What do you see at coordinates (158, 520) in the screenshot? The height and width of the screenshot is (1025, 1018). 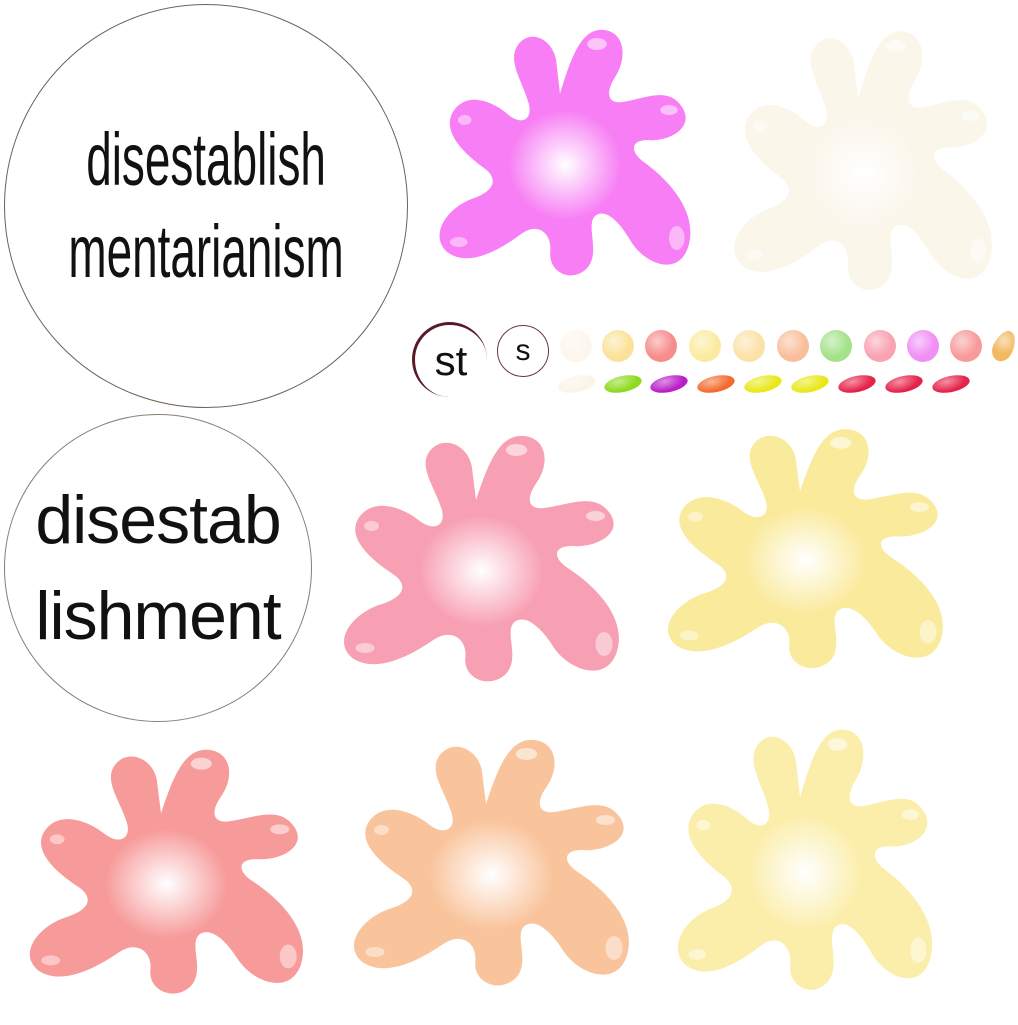 I see `bubble-medium-line-1: disestab` at bounding box center [158, 520].